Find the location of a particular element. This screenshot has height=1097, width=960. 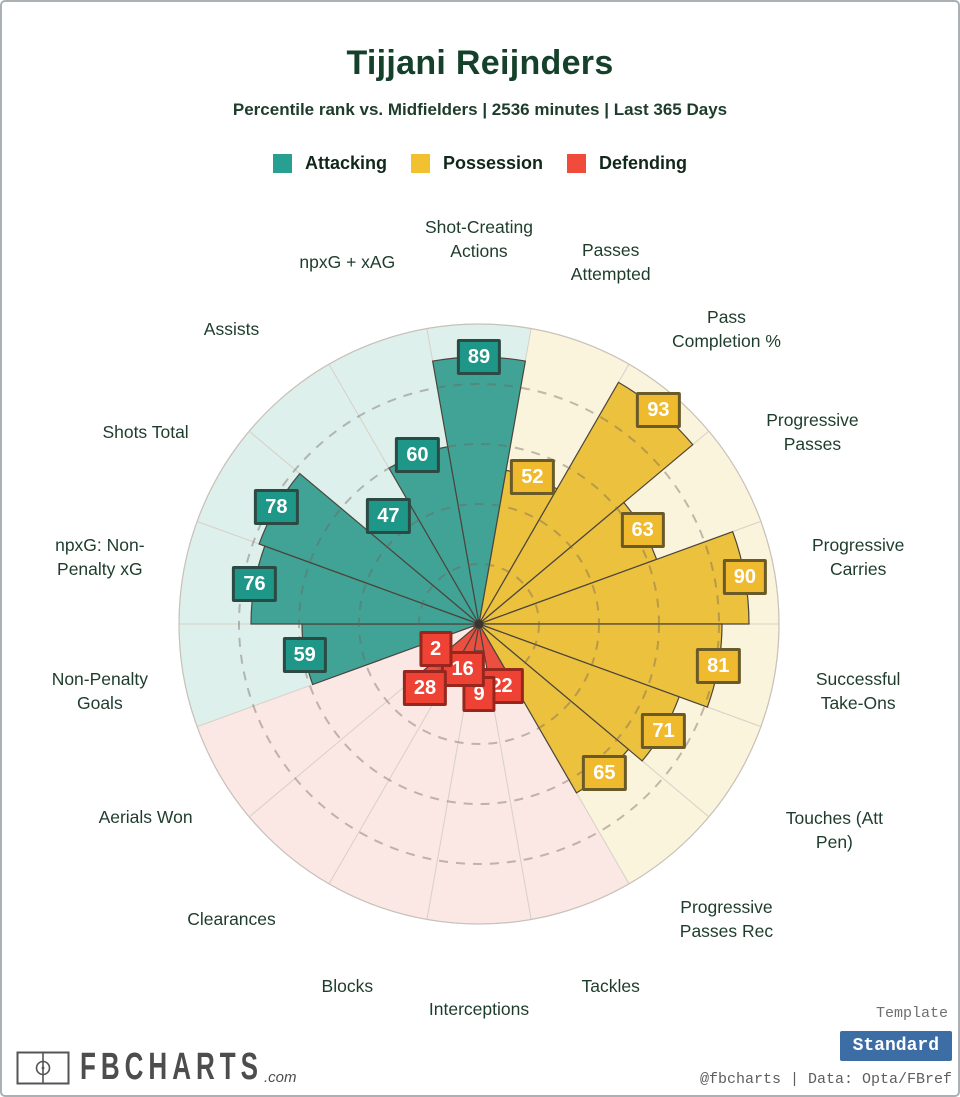

legend: Attacking Possession Defending is located at coordinates (480, 163).